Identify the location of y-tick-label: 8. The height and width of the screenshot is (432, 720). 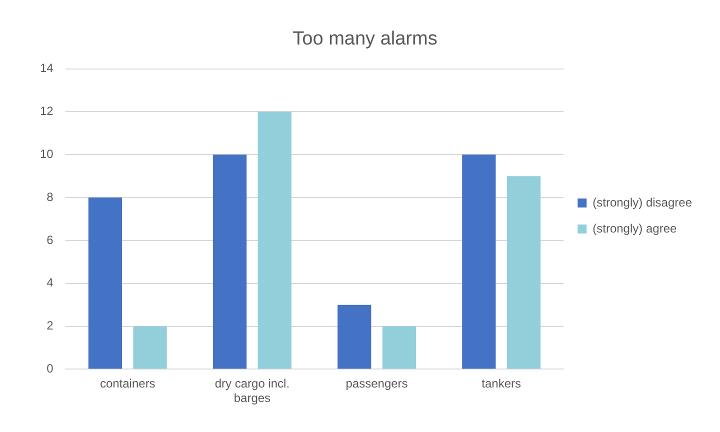
(50, 197).